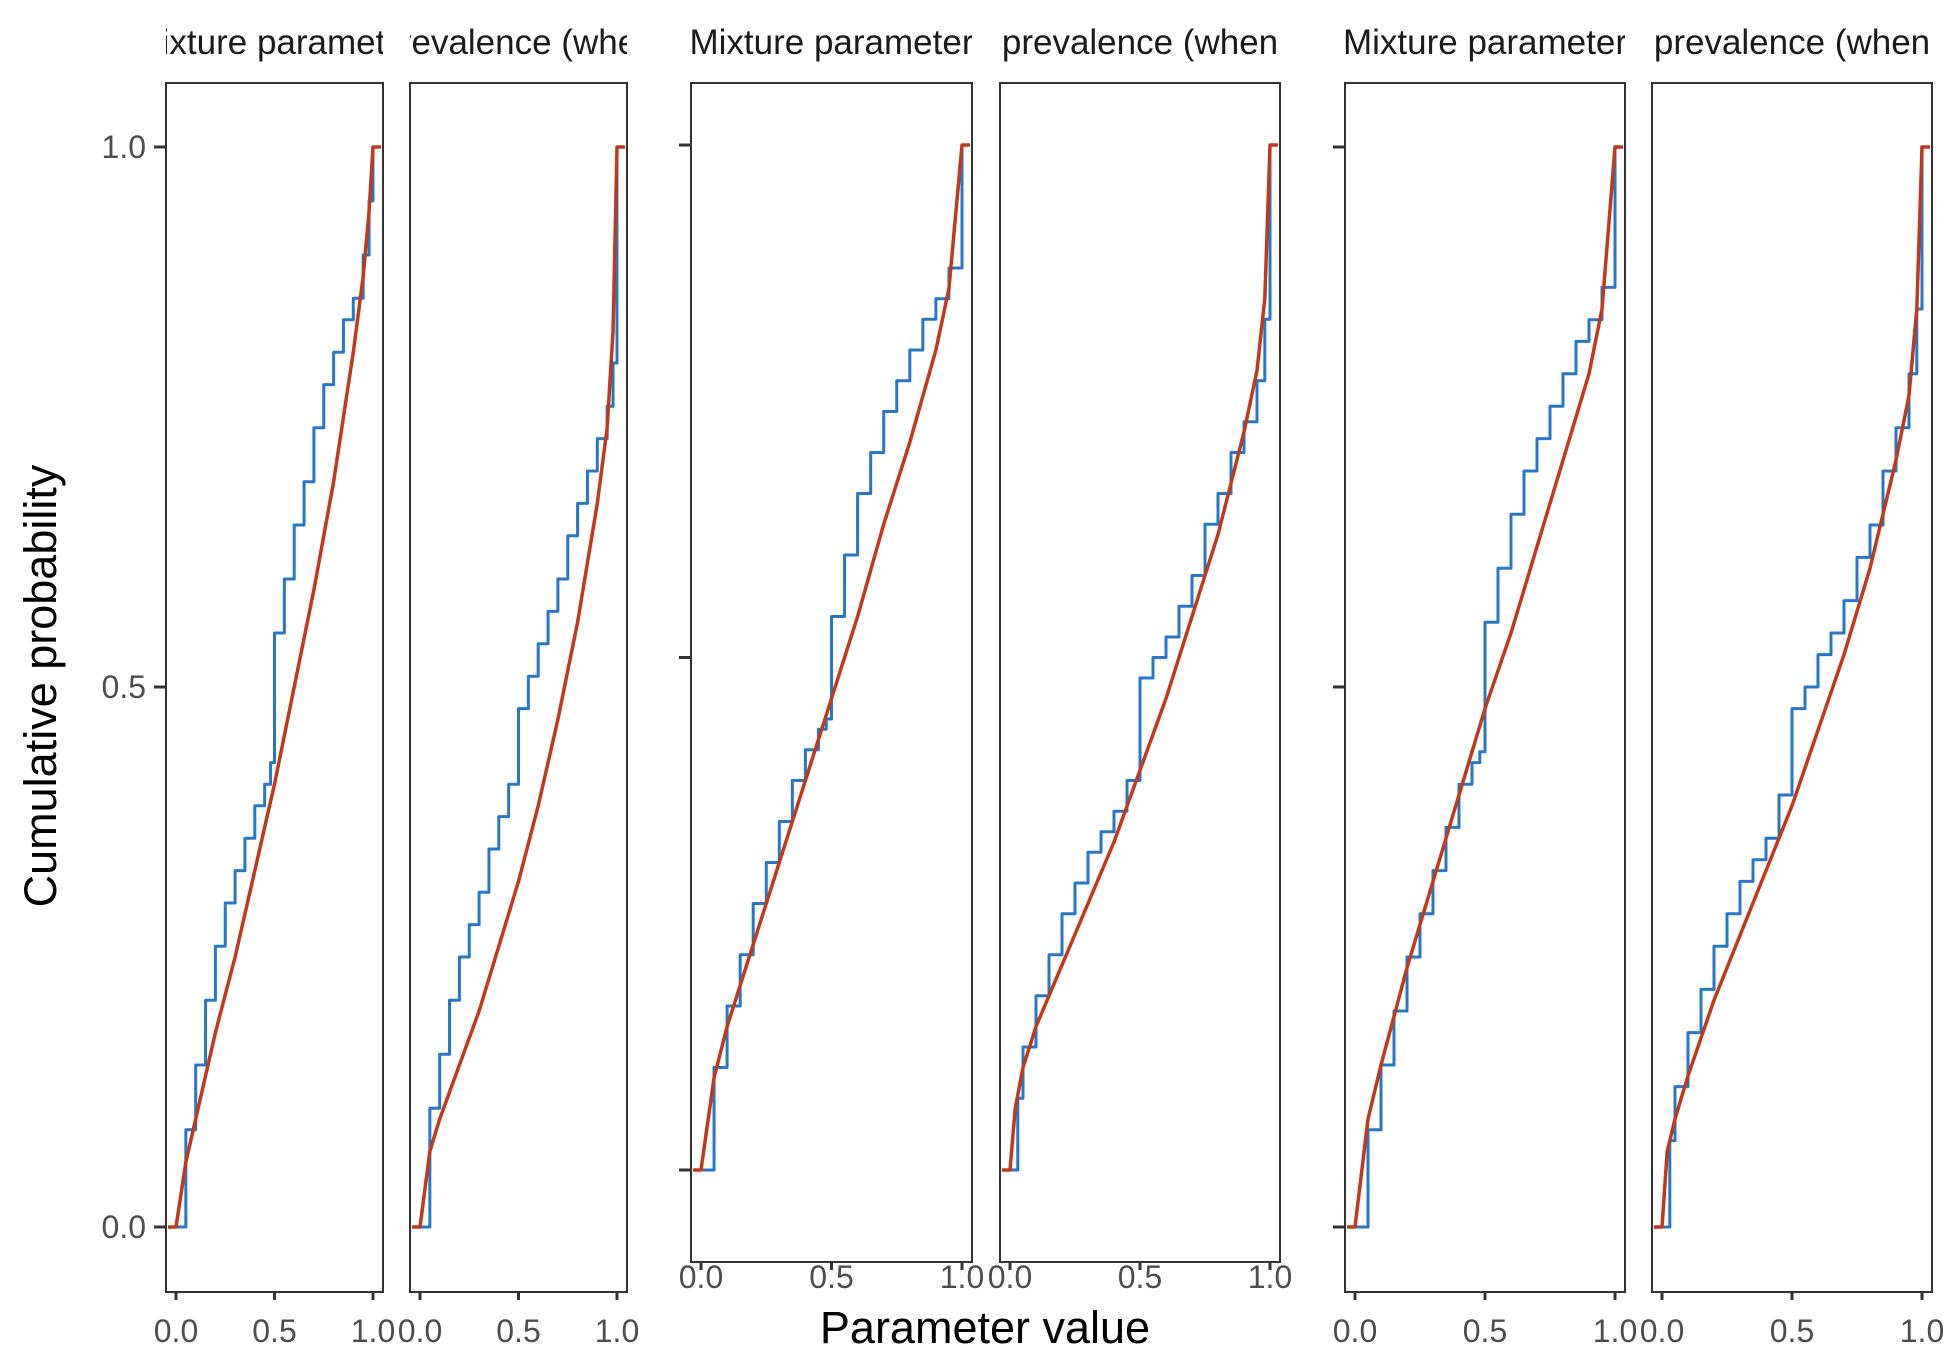 This screenshot has width=1950, height=1350. I want to click on panel-1-2: prevalence (when 0.0 0.5 1.0, so click(518, 686).